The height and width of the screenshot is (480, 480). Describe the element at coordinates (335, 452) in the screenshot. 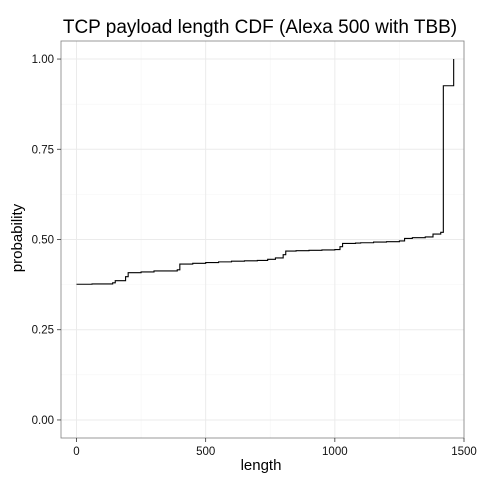

I see `x-tick-label: 1000` at that location.